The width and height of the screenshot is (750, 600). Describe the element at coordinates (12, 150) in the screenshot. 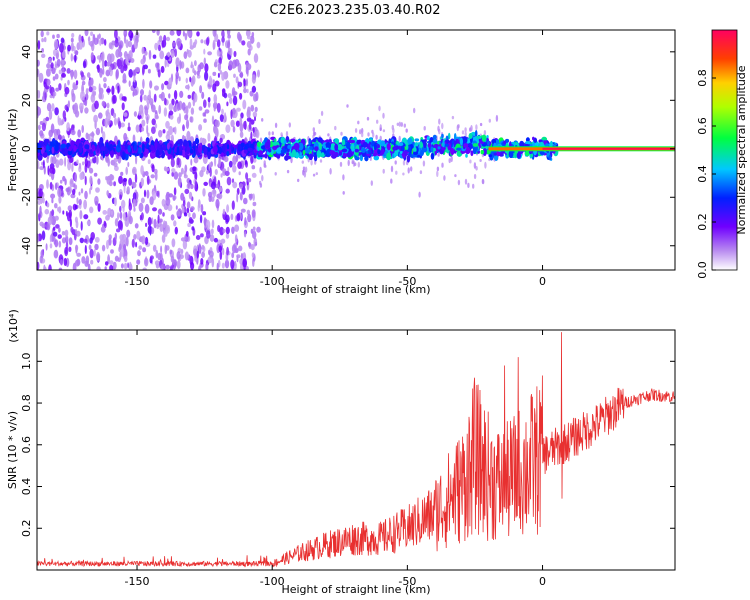

I see `heatmap-y-label: Frequency (Hz)` at that location.